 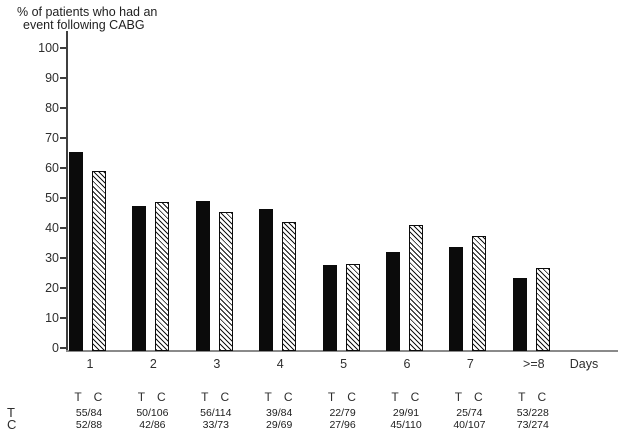 I want to click on pair-label-t-day->=8: T, so click(x=522, y=397).